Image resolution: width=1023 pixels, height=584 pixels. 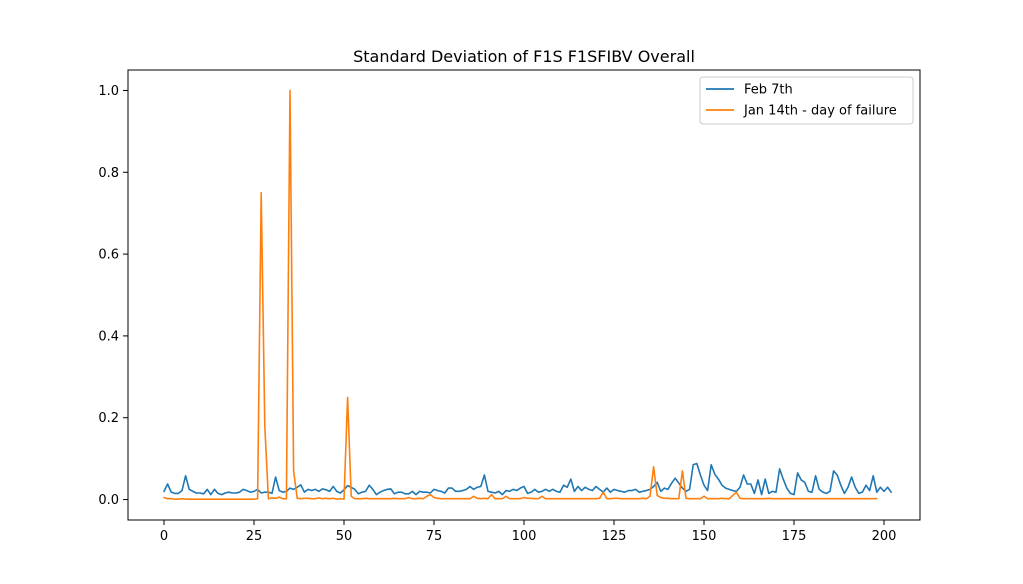 I want to click on y-tick-label: 0.6, so click(x=108, y=255).